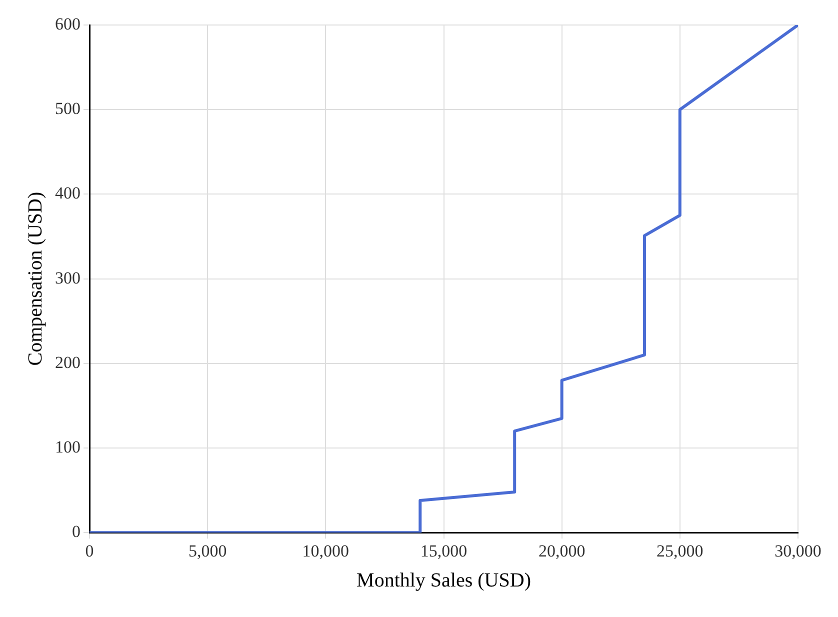  Describe the element at coordinates (444, 550) in the screenshot. I see `x-tick-label: 15,000` at that location.